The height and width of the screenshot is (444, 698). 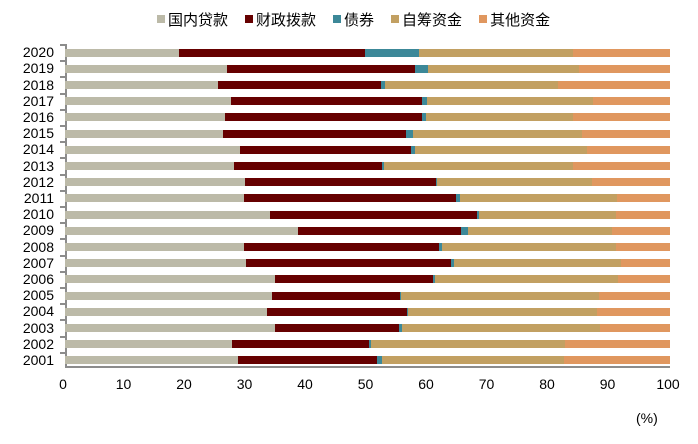 I want to click on legend-label: 债券, so click(x=359, y=19).